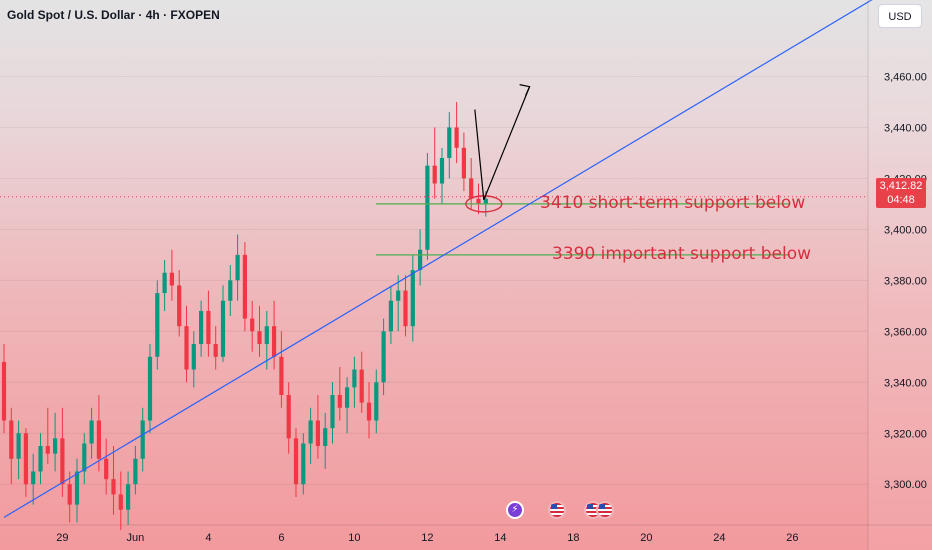  Describe the element at coordinates (195, 15) in the screenshot. I see `data-source: FXOPEN` at that location.